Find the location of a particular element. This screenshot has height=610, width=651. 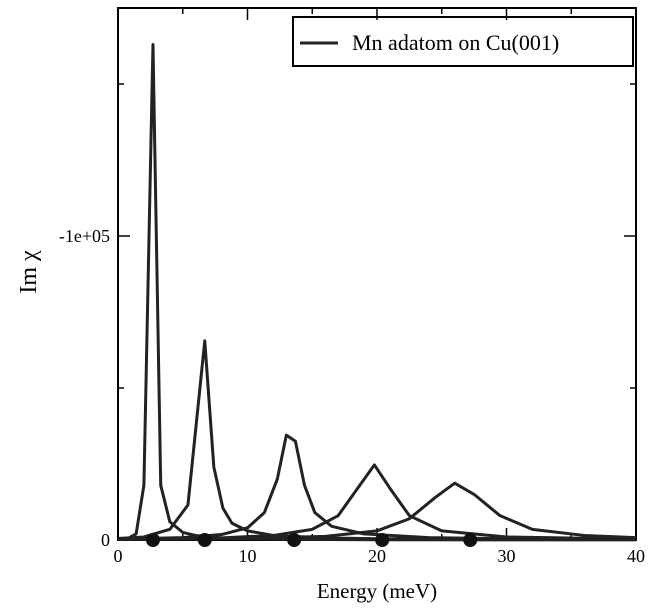

x-tick-label: 0 is located at coordinates (118, 556).